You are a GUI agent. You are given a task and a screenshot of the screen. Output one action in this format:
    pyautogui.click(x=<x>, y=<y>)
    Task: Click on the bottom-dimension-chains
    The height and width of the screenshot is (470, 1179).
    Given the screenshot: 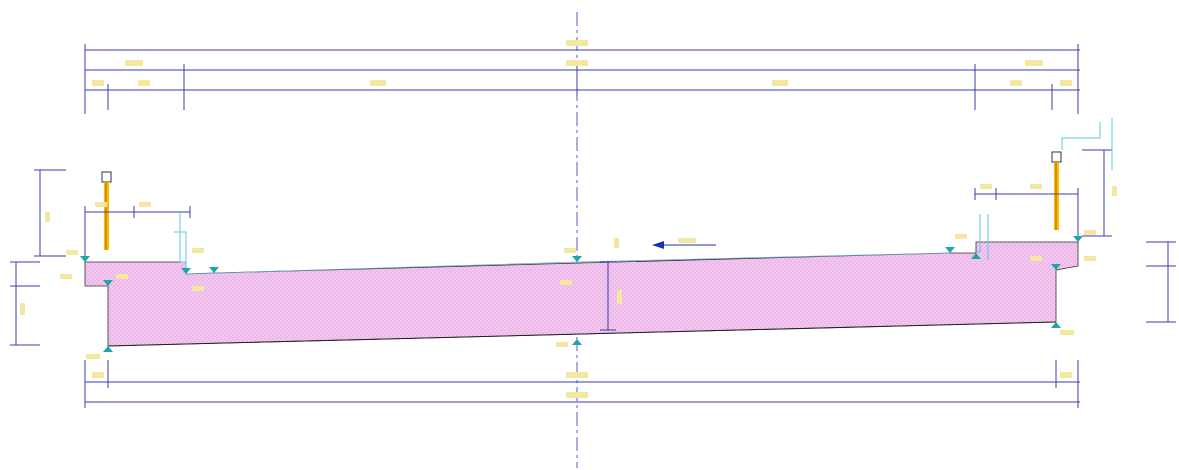 What is the action you would take?
    pyautogui.click(x=582, y=384)
    